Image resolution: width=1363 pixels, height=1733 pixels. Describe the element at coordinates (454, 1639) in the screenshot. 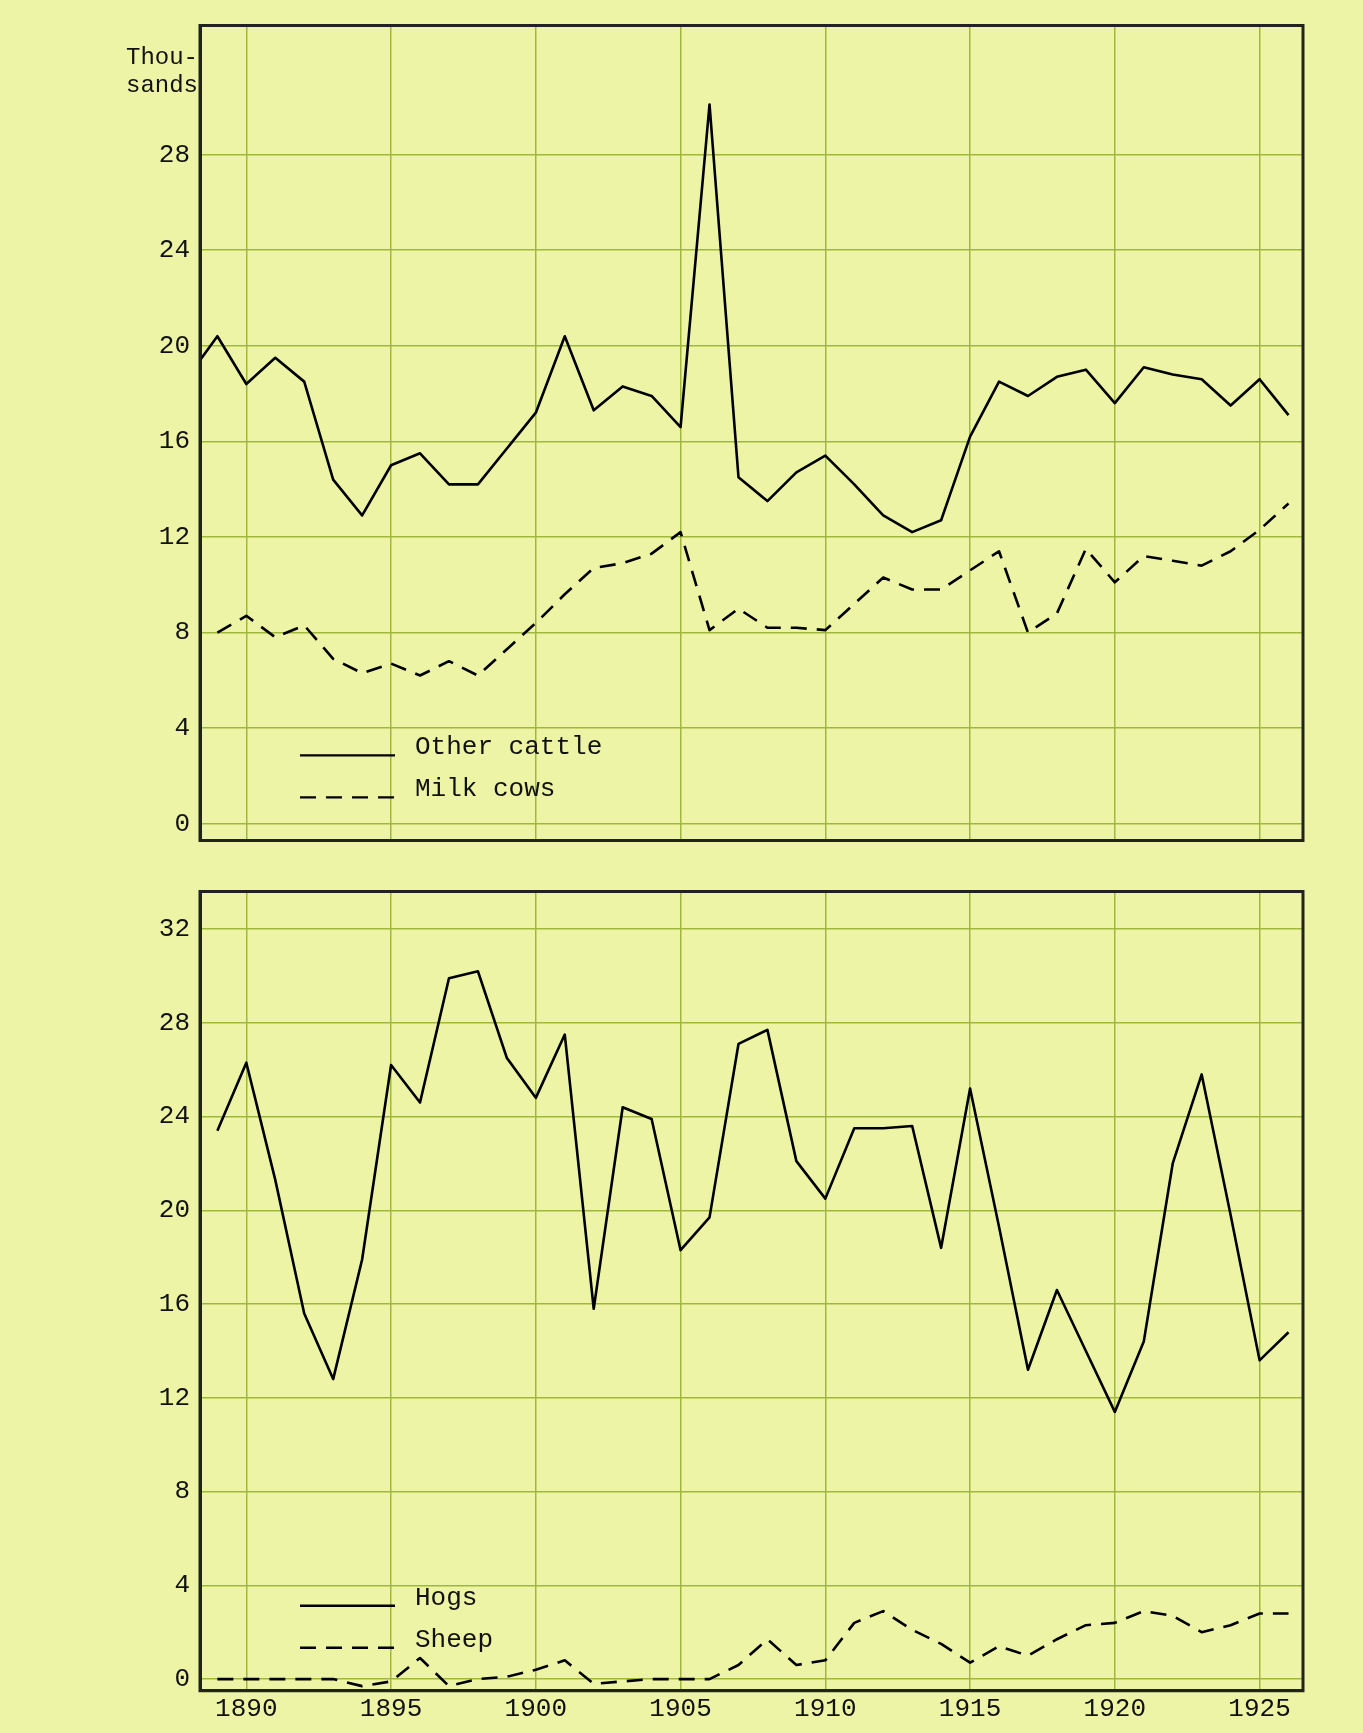

I see `legend-label: Sheep` at that location.